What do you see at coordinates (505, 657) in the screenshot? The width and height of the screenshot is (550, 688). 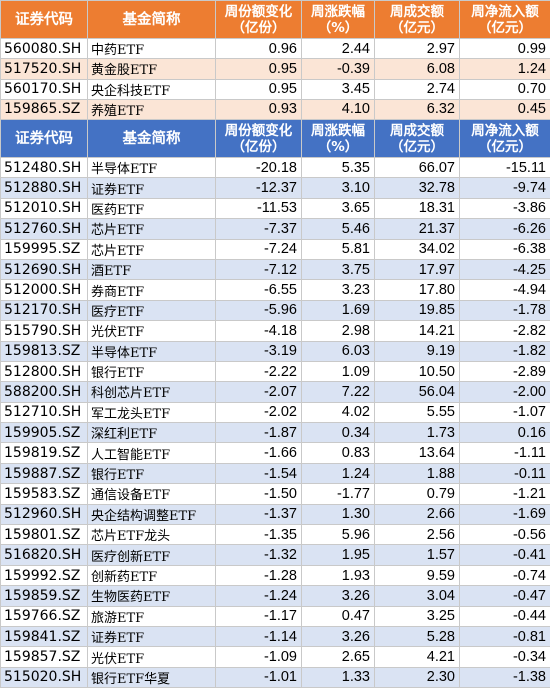 I see `cell-net-inflow: -0.34` at bounding box center [505, 657].